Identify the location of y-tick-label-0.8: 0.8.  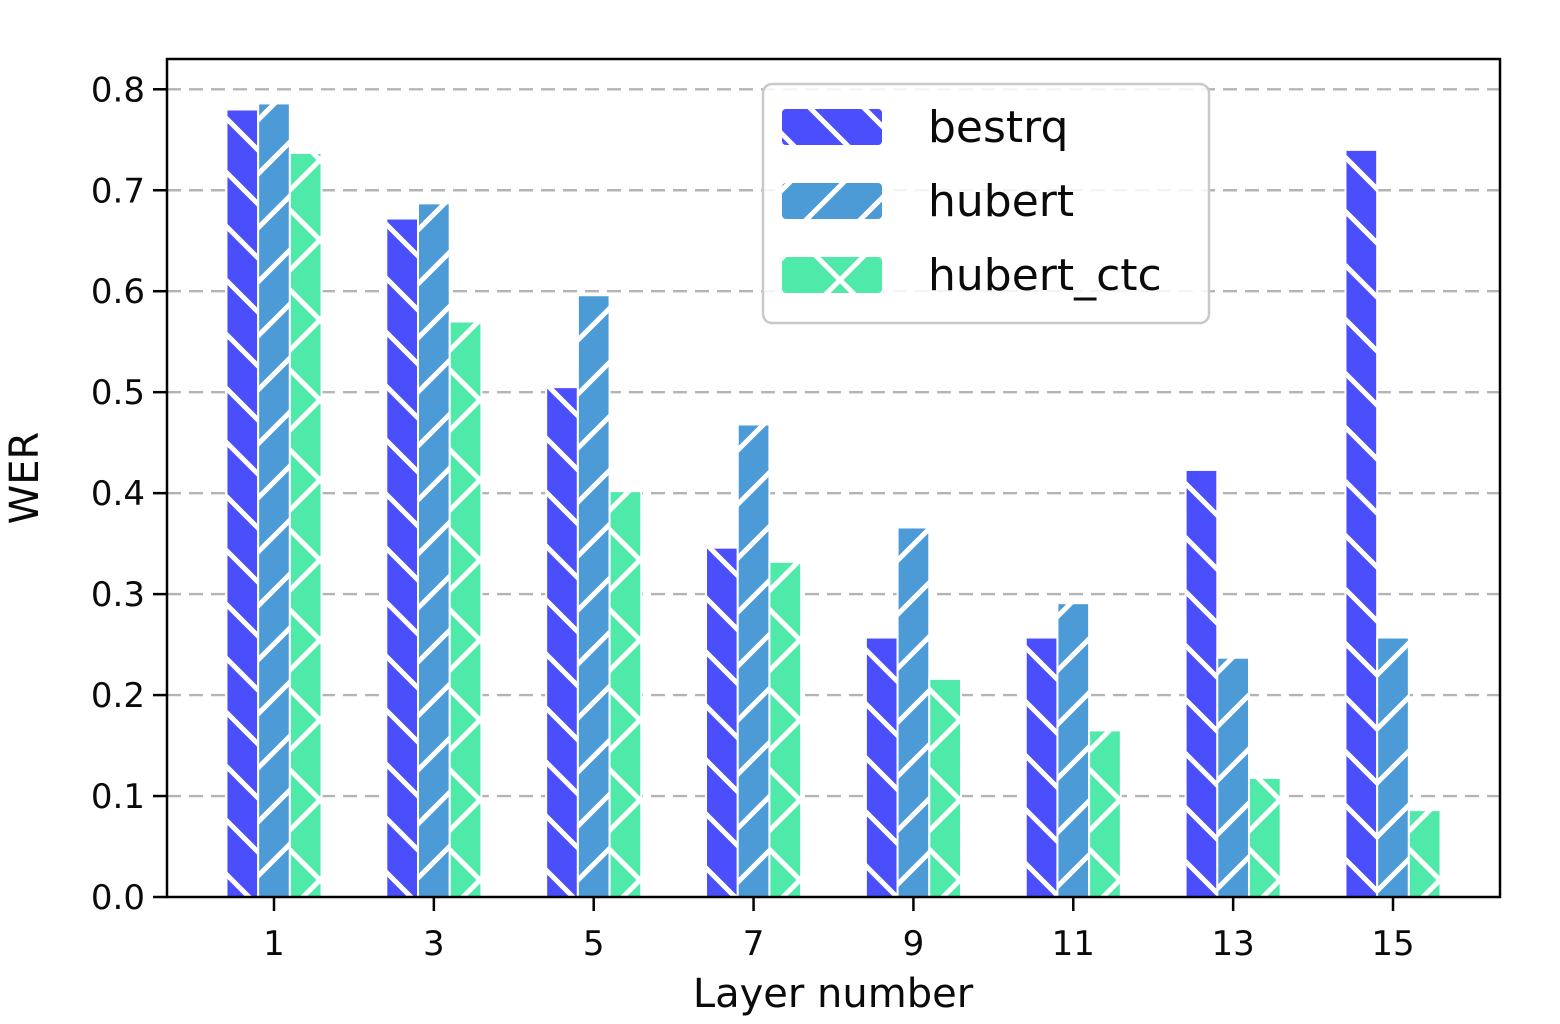
(118, 90).